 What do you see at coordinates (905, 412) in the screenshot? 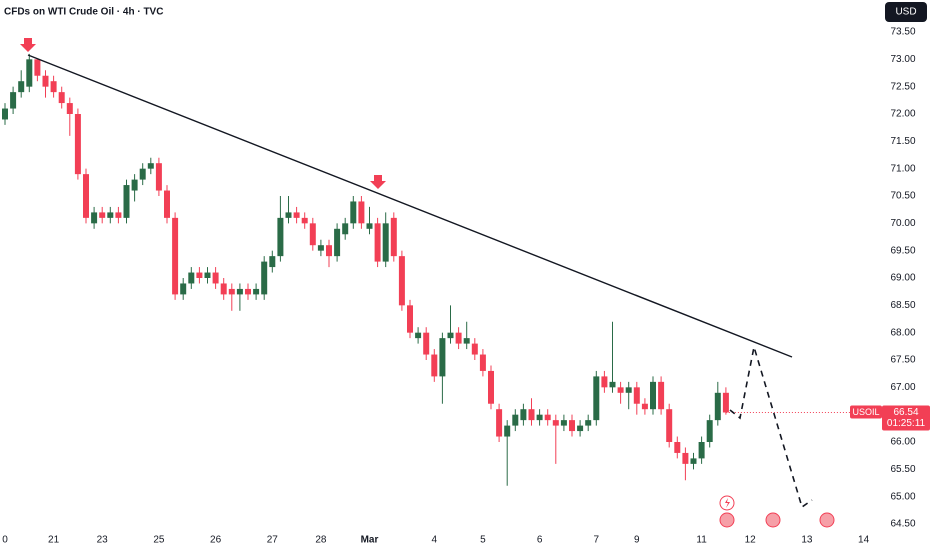
I see `last-price: 66.54` at bounding box center [905, 412].